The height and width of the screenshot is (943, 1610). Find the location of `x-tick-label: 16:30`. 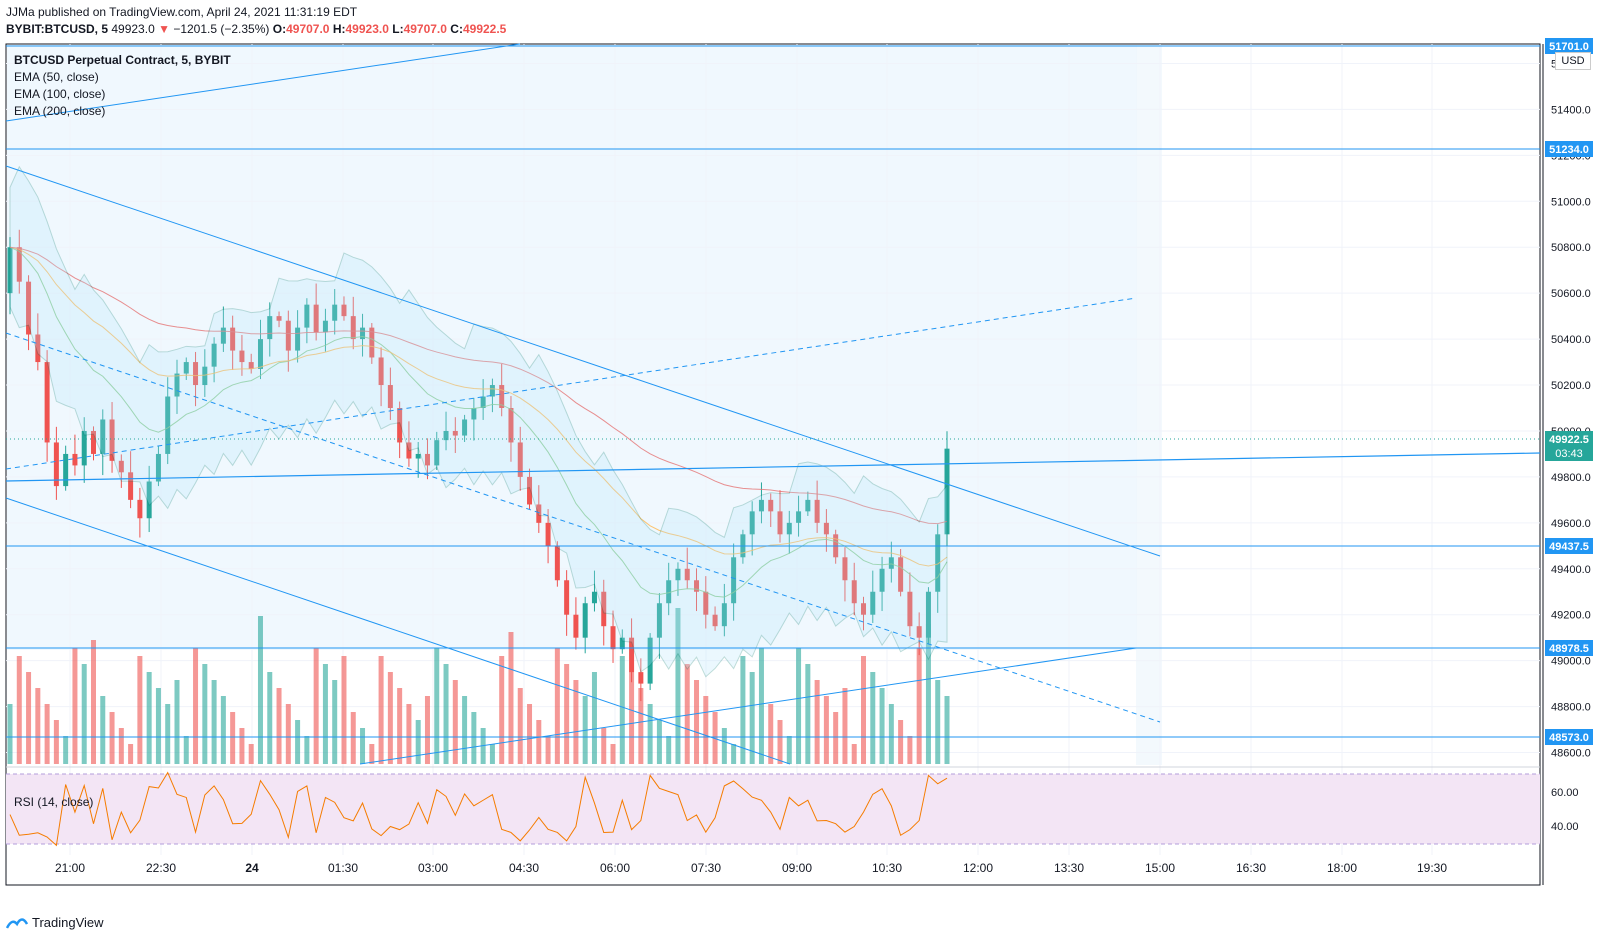

x-tick-label: 16:30 is located at coordinates (1251, 868).